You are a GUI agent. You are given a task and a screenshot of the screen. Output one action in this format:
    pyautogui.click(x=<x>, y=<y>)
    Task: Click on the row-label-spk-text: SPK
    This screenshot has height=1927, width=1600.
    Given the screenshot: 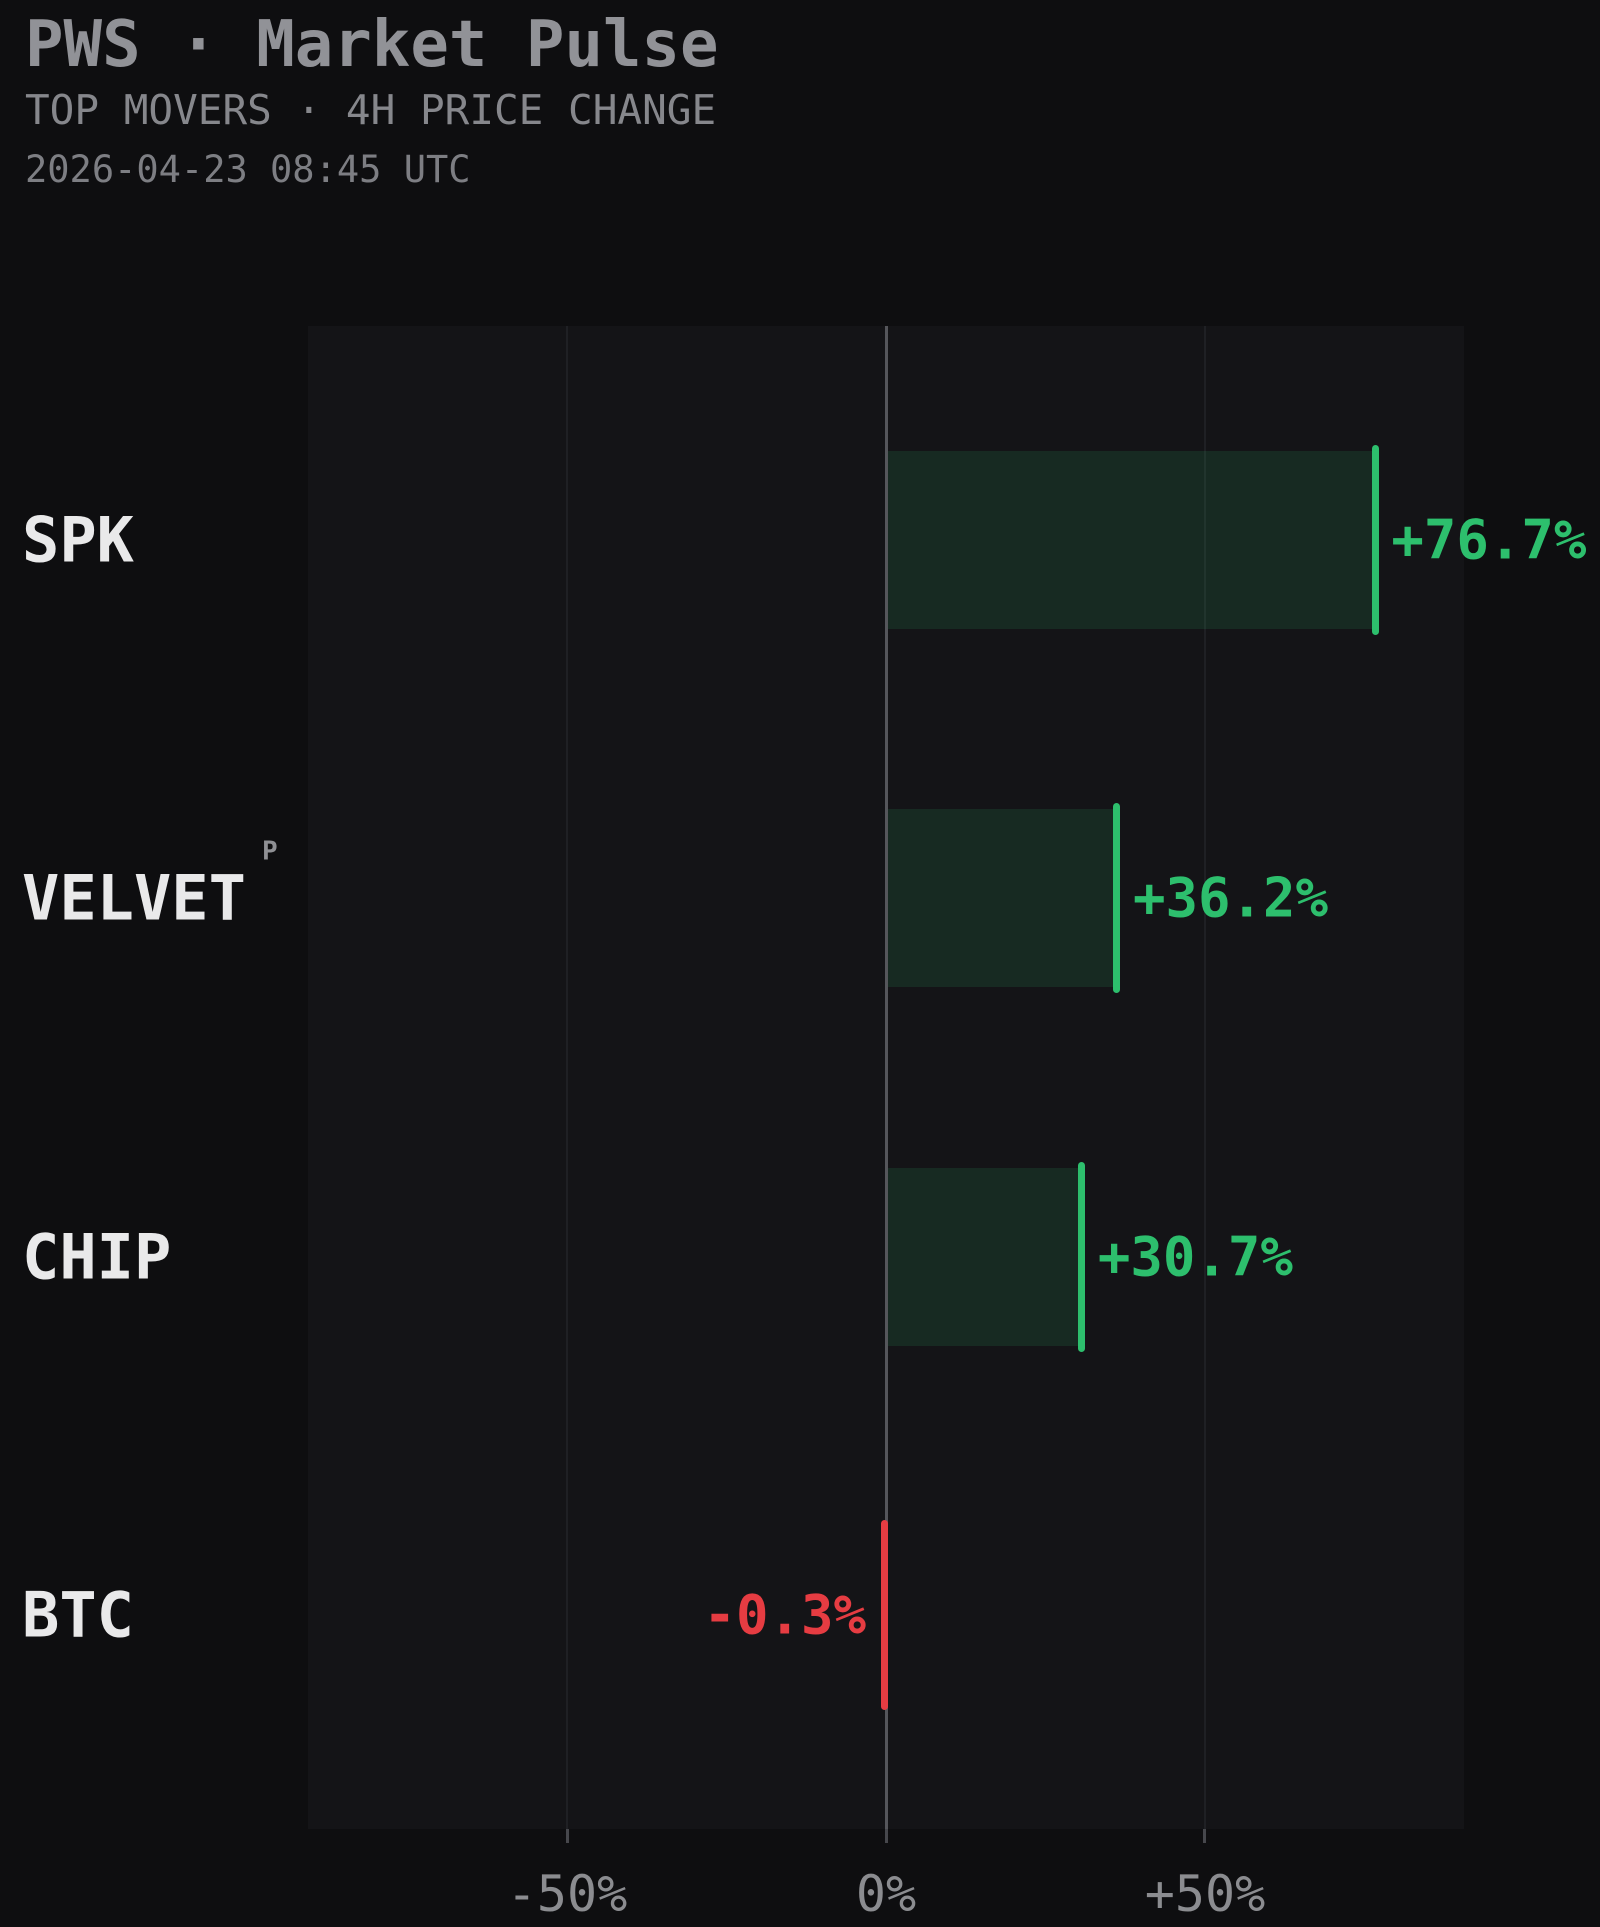 What is the action you would take?
    pyautogui.click(x=78, y=540)
    